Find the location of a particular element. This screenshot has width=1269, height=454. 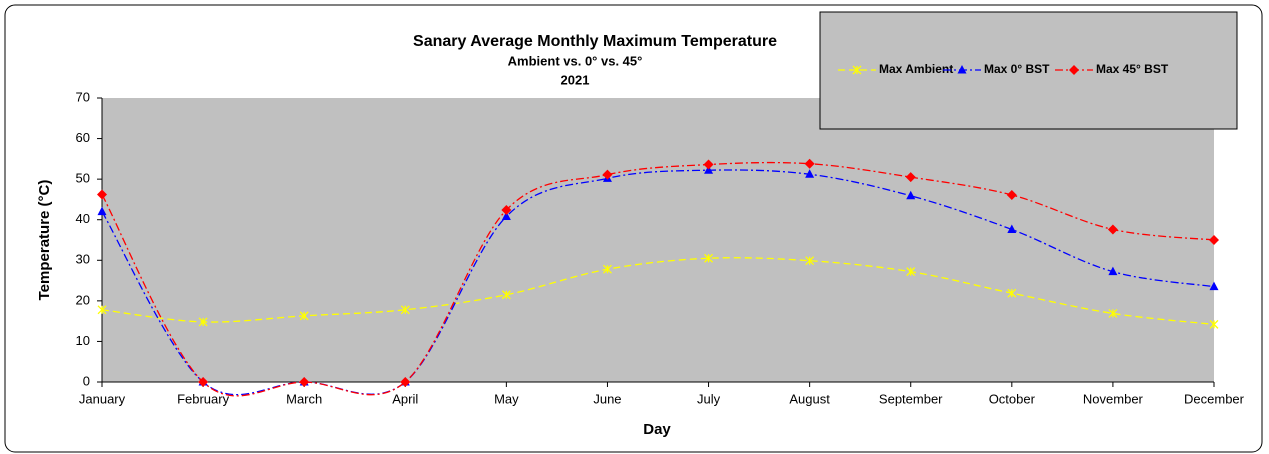

x-tick-label: September is located at coordinates (911, 398).